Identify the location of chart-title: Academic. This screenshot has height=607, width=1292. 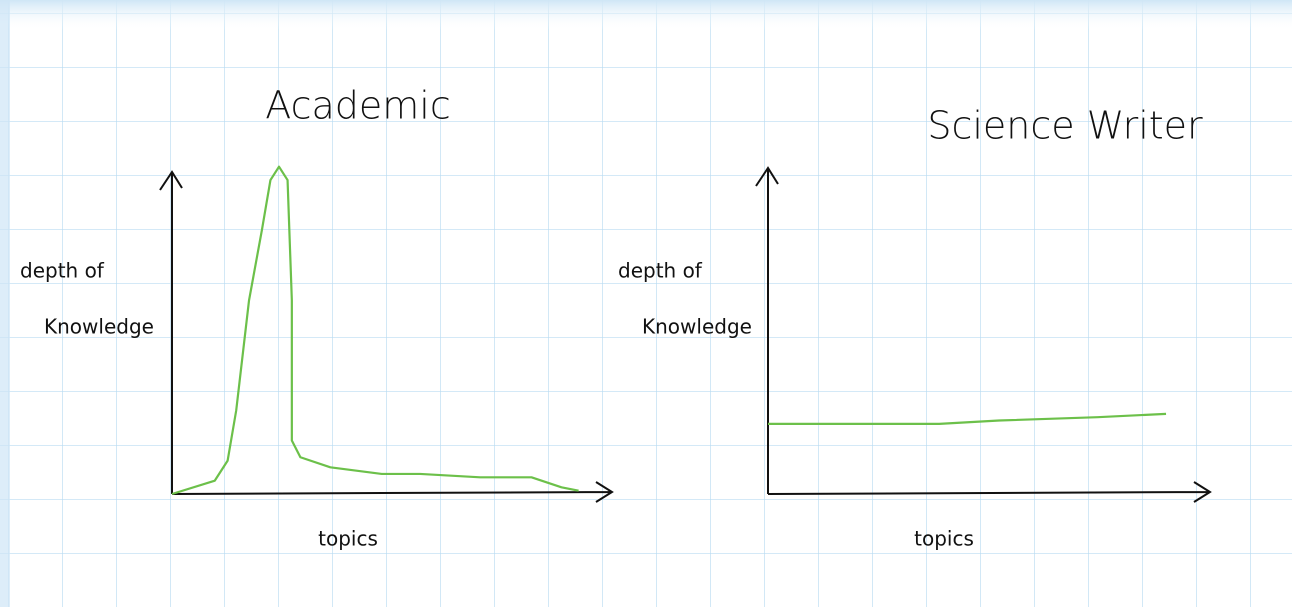
(357, 106).